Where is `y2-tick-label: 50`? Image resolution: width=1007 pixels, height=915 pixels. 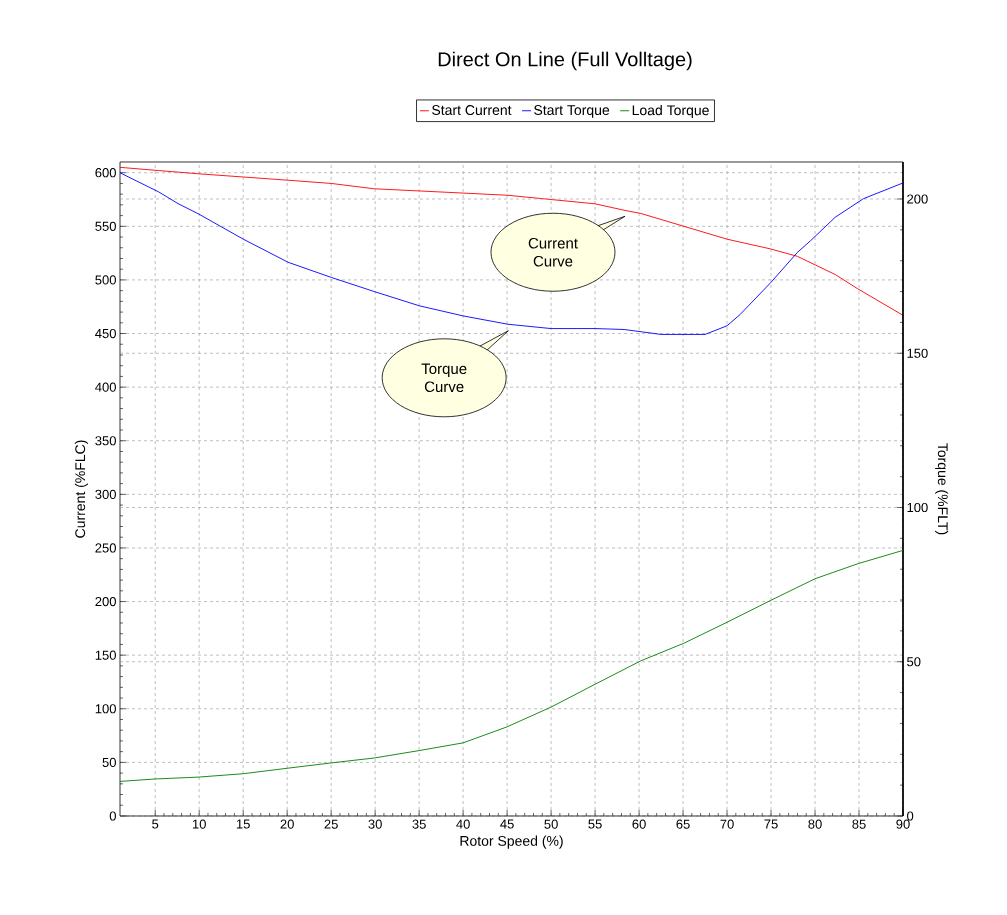 y2-tick-label: 50 is located at coordinates (914, 662).